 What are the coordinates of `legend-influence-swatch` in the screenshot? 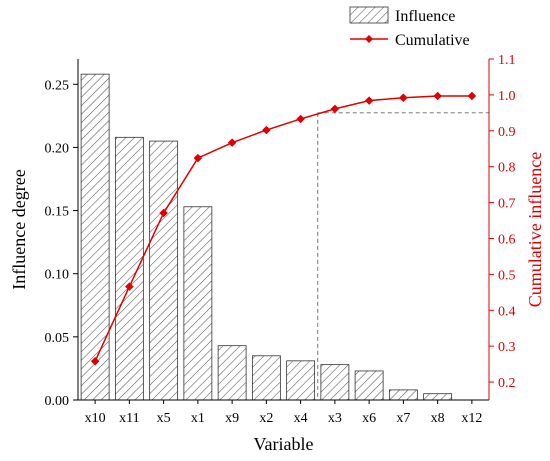 It's located at (369, 15).